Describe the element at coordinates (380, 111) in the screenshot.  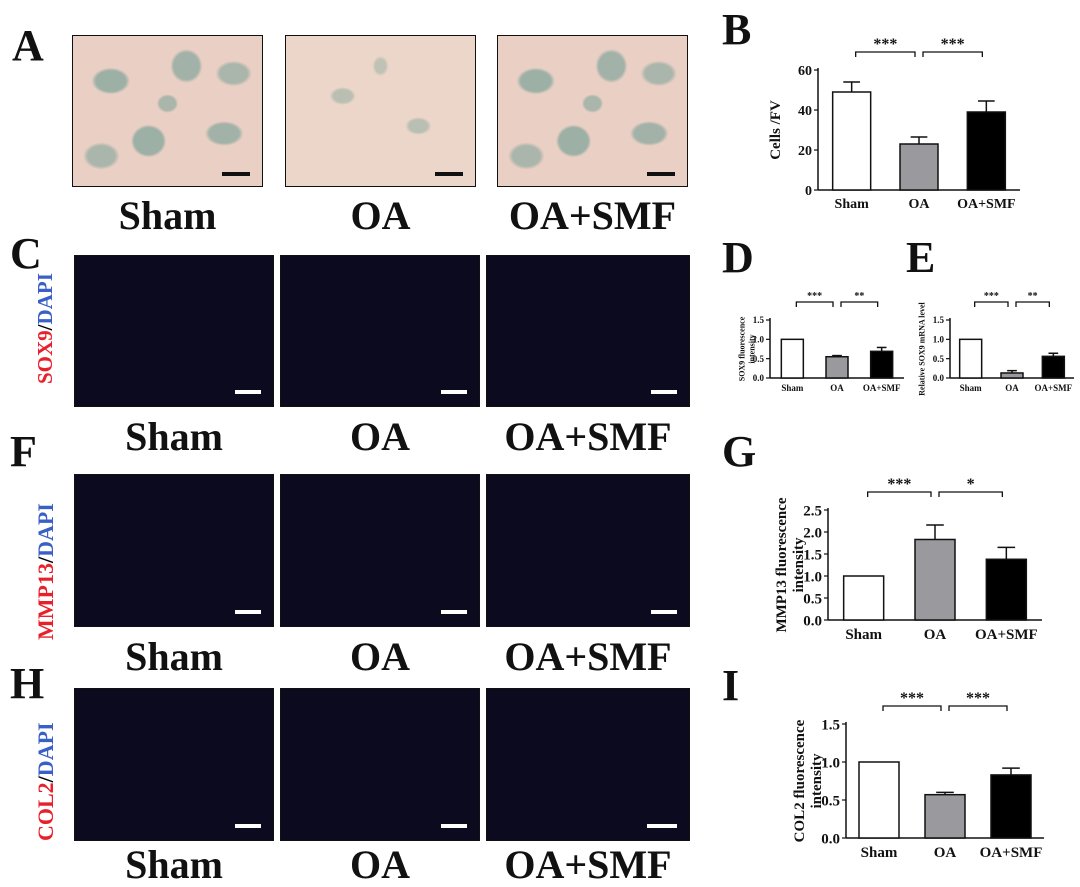
I see `micrograph-a-oa` at that location.